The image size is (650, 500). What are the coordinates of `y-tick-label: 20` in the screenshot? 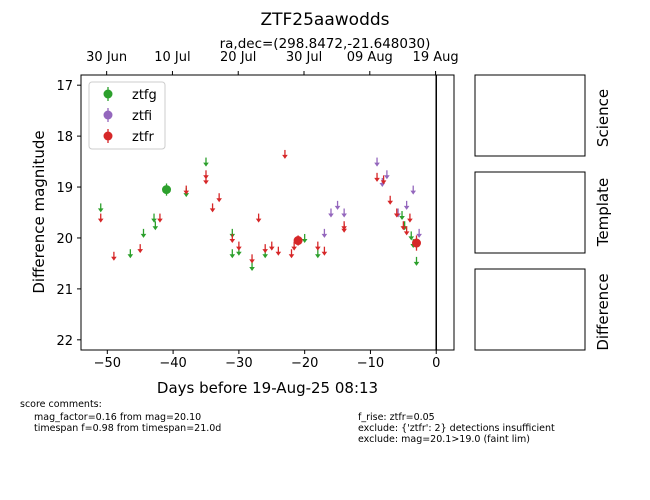 It's located at (64, 239).